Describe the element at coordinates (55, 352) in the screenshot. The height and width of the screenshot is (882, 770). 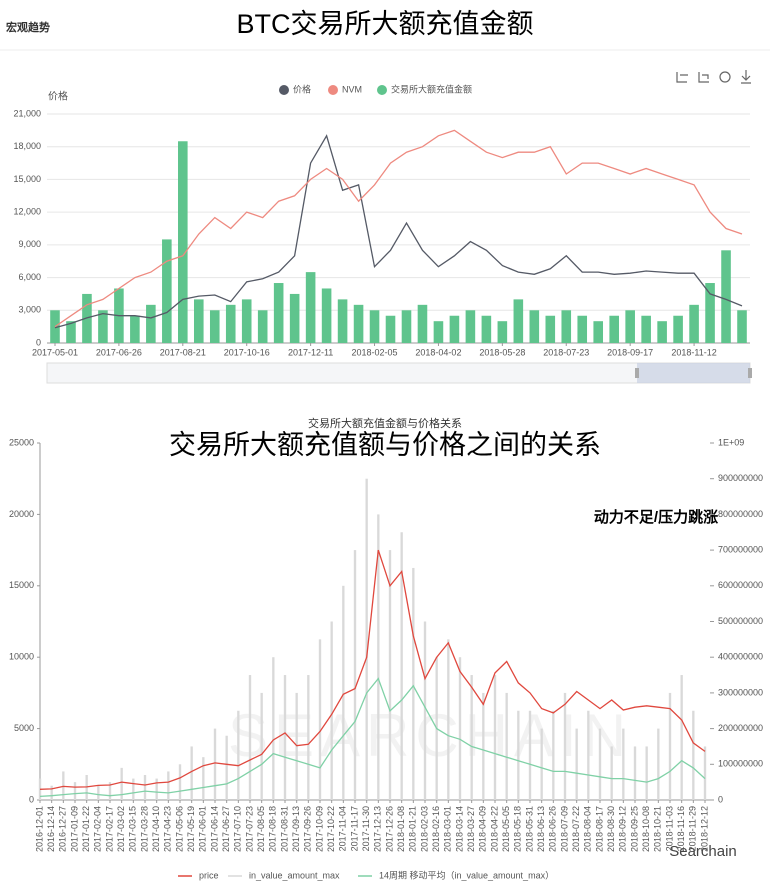
I see `x-tick-label: 2017-05-01` at that location.